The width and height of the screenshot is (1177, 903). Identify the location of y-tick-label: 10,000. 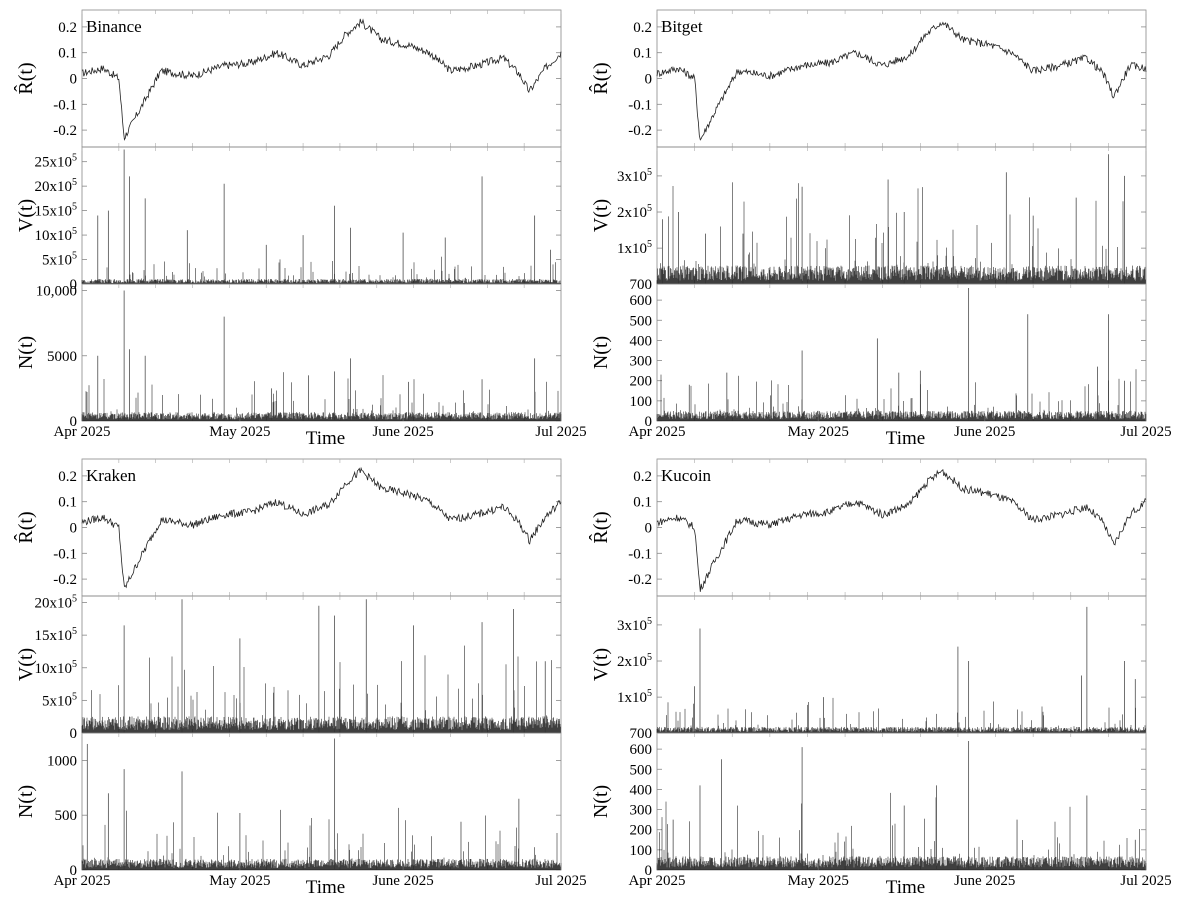
(56, 292).